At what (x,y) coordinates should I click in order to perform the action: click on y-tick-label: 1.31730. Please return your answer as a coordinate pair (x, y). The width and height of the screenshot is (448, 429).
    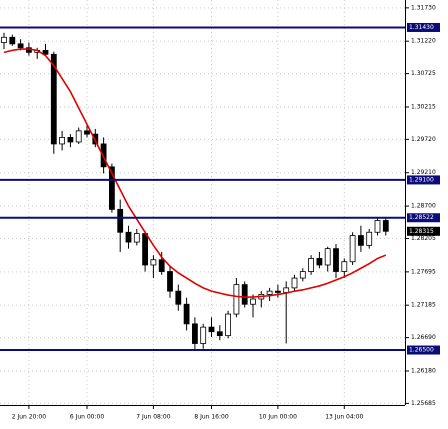
    Looking at the image, I should click on (423, 7).